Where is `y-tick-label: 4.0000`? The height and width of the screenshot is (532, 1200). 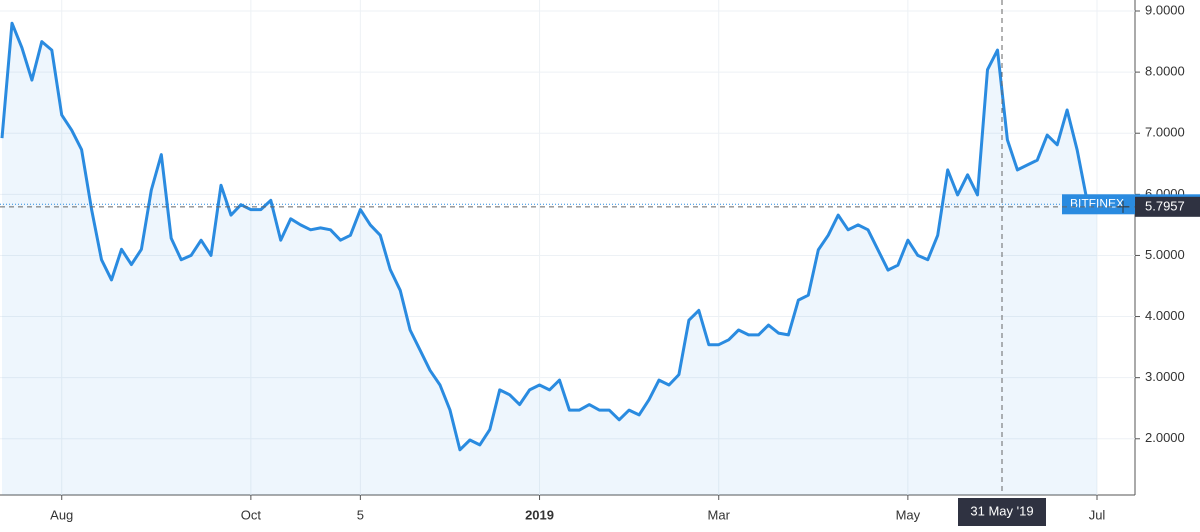 y-tick-label: 4.0000 is located at coordinates (1165, 315).